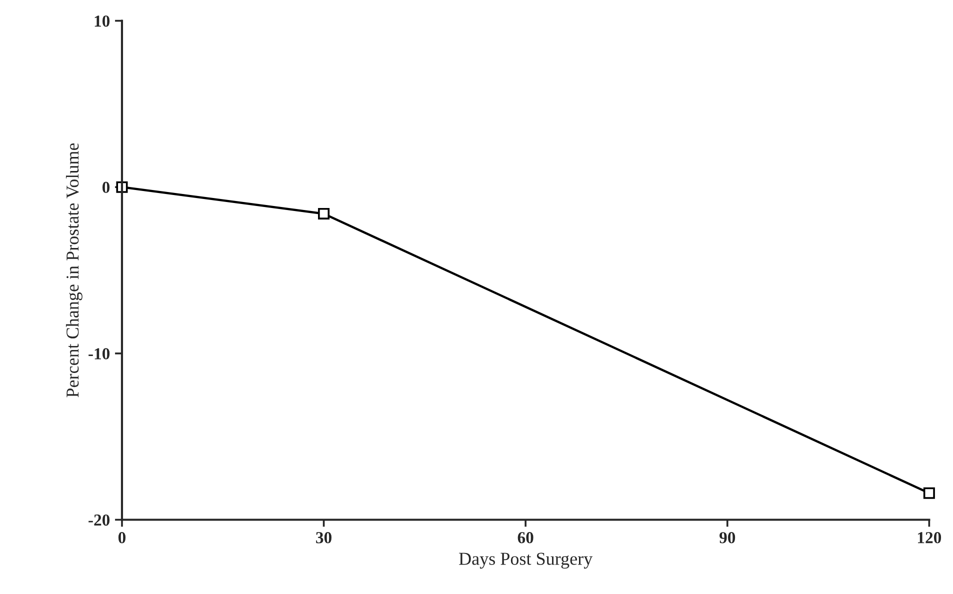 This screenshot has height=594, width=953. What do you see at coordinates (99, 354) in the screenshot?
I see `y-tick-label: -10` at bounding box center [99, 354].